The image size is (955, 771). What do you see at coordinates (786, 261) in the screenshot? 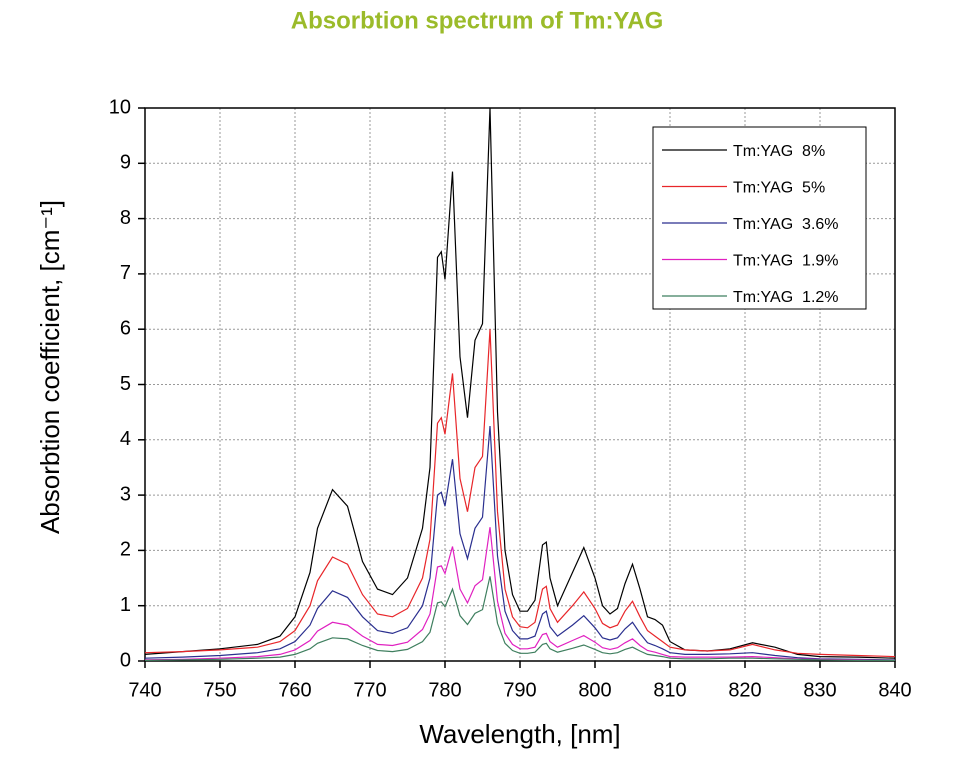
I see `legend-label: Tm:YAG 1.9%` at bounding box center [786, 261].